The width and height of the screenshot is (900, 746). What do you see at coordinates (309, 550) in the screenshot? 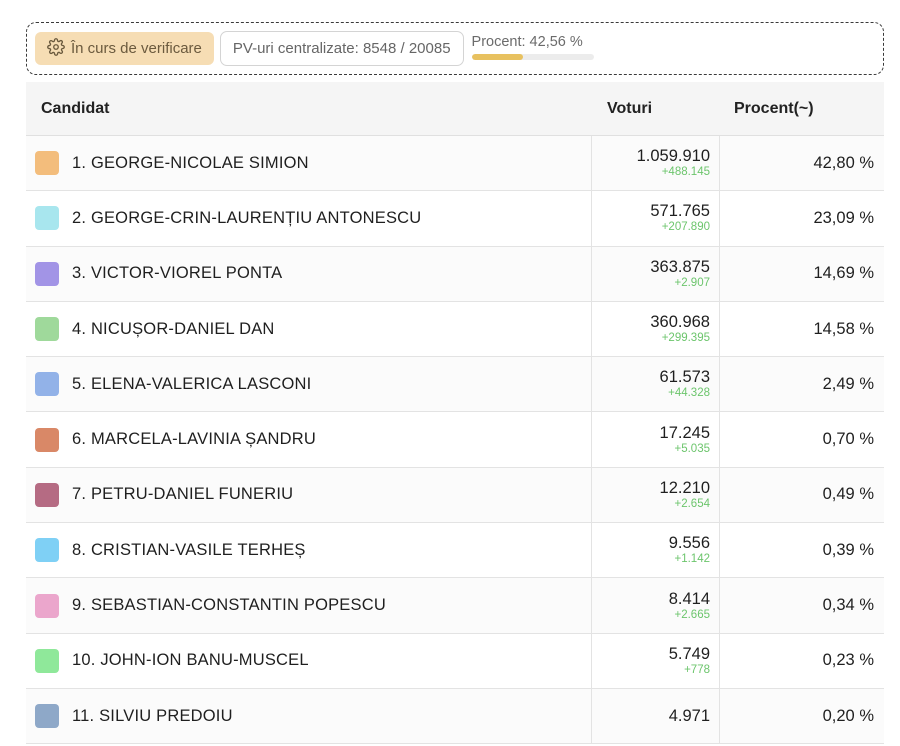
I see `candidate-cell: 8. CRISTIAN-VASILE TERHEȘ` at bounding box center [309, 550].